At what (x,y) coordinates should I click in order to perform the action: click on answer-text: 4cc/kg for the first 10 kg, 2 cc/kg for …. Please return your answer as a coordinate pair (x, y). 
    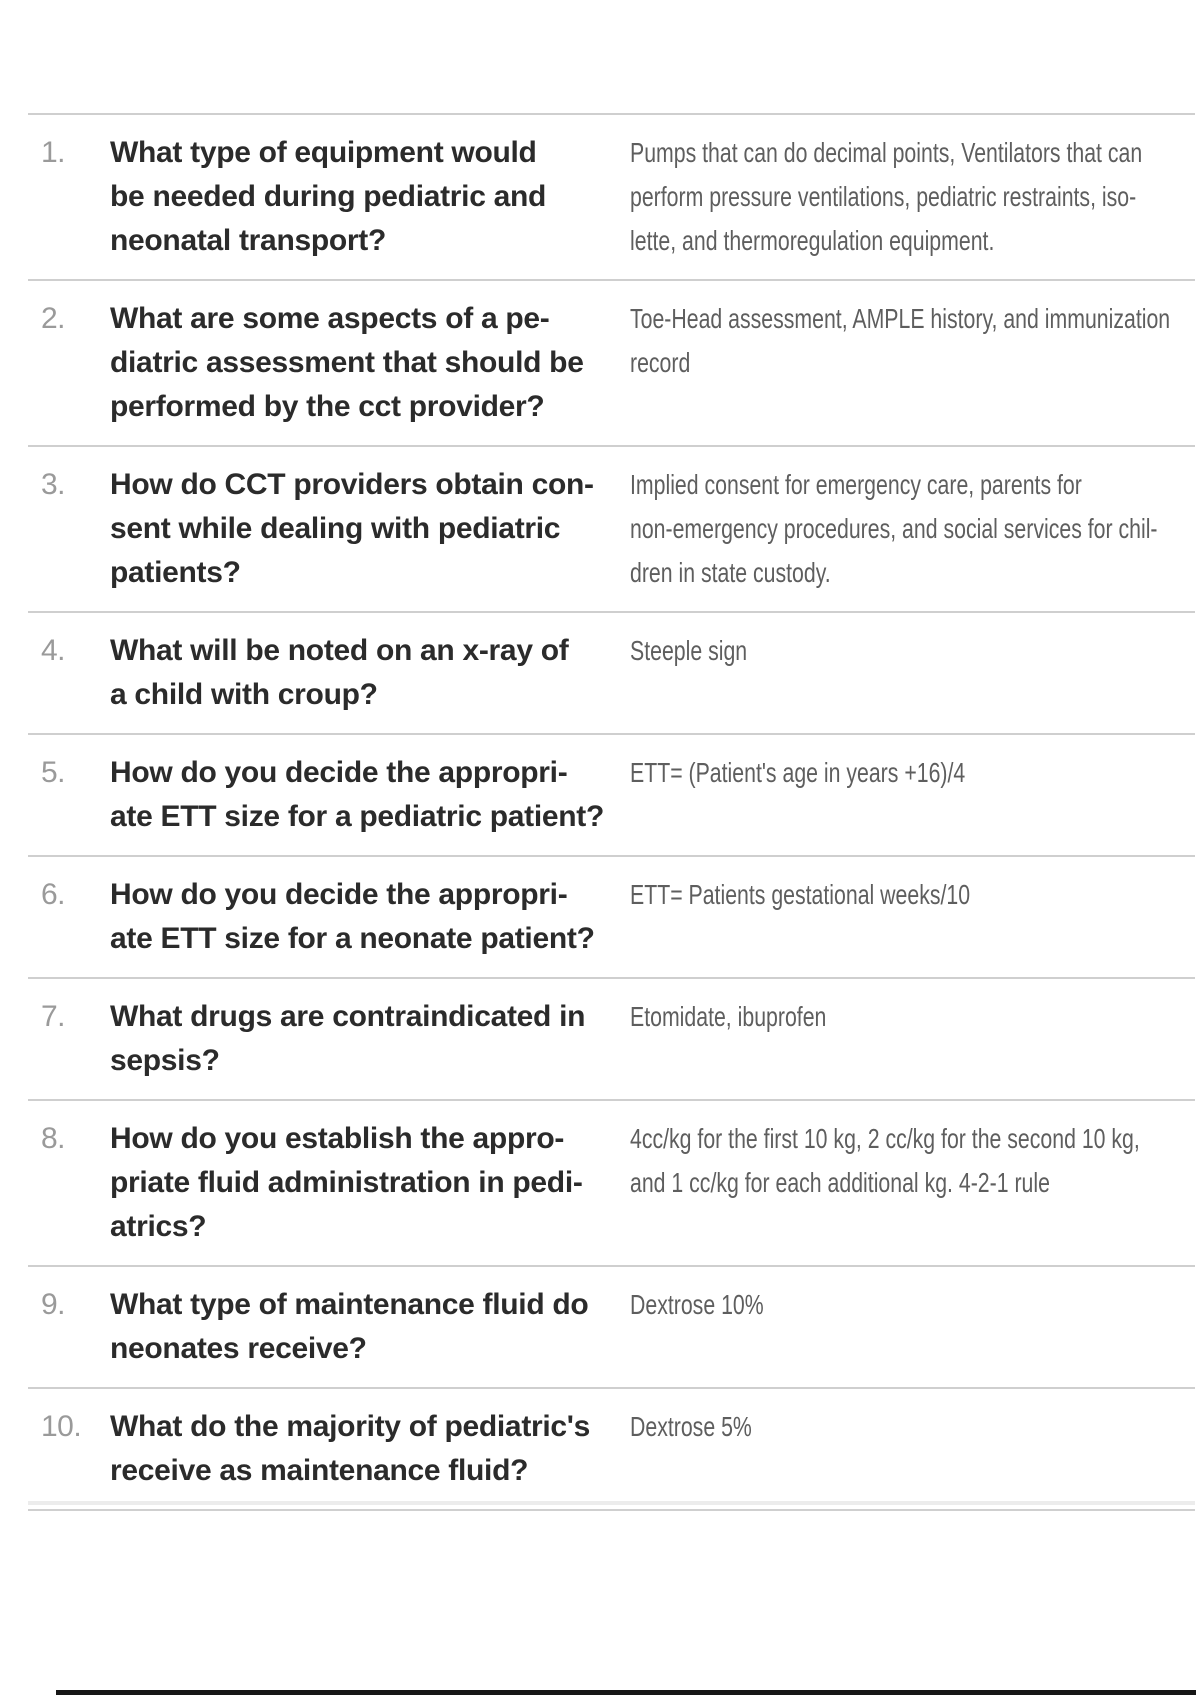
    Looking at the image, I should click on (885, 1160).